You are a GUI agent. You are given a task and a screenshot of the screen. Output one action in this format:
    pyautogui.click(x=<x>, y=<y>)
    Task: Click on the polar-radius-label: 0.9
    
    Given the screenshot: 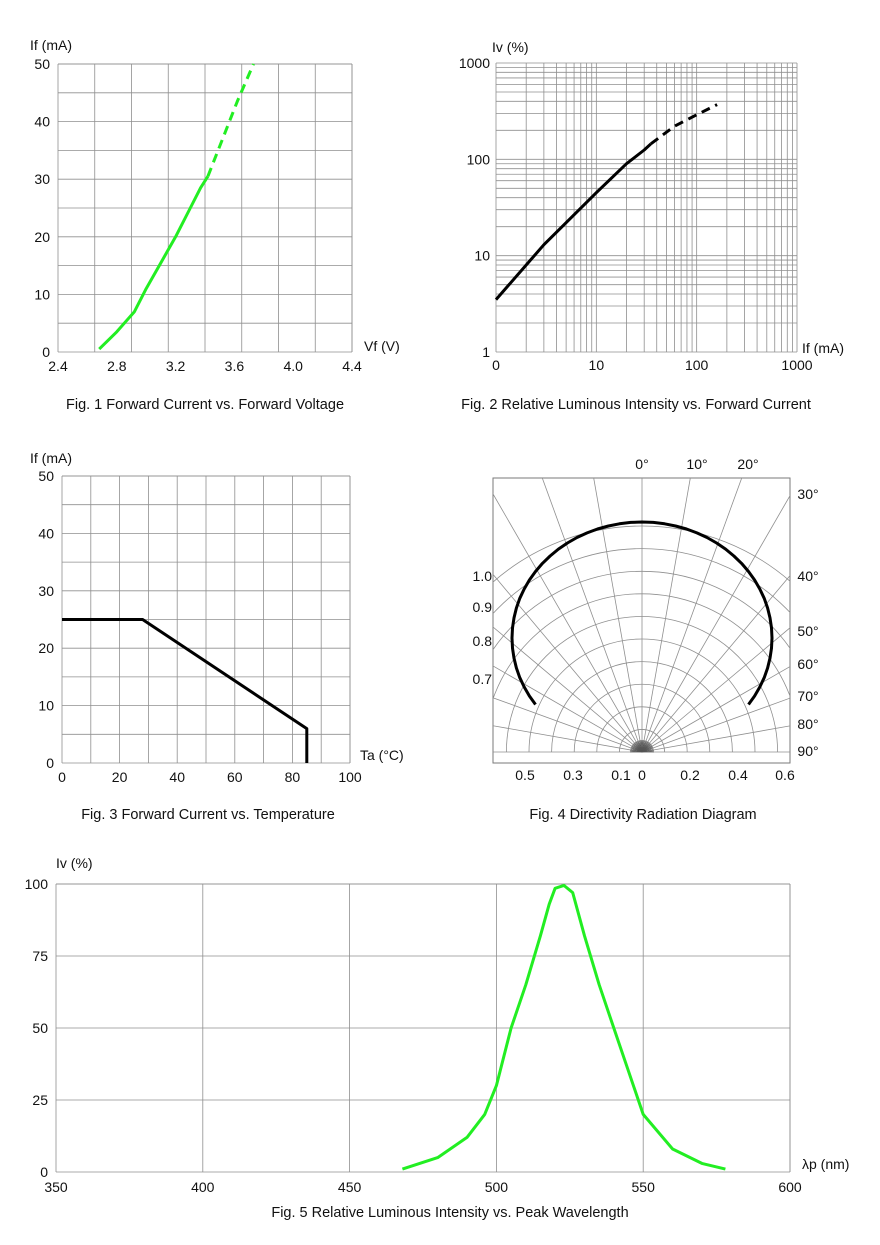 What is the action you would take?
    pyautogui.click(x=483, y=607)
    